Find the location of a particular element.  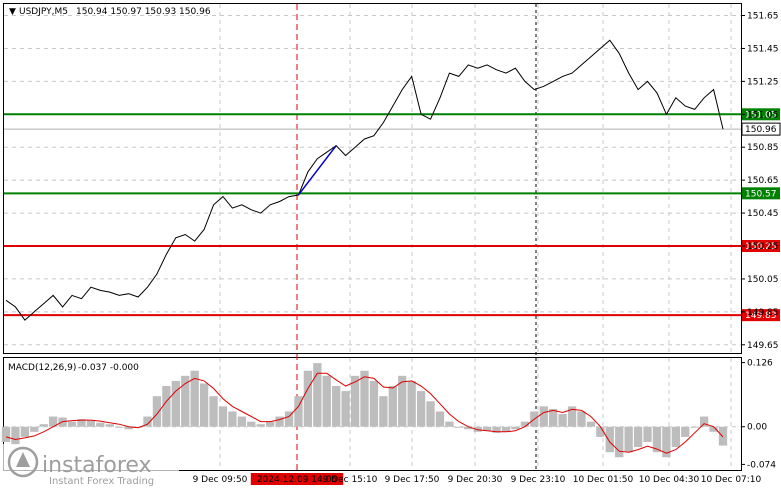

macd-tick-label: 0.00 is located at coordinates (757, 428).